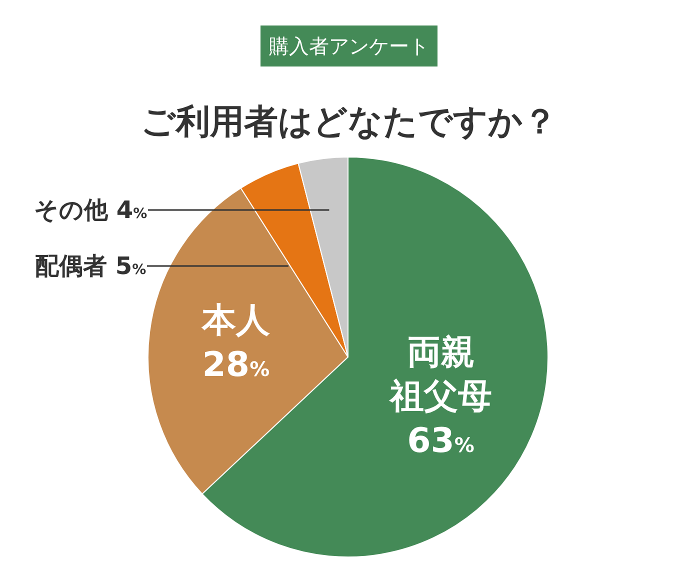 This screenshot has width=697, height=561. I want to click on slice-label: 配偶者, so click(71, 266).